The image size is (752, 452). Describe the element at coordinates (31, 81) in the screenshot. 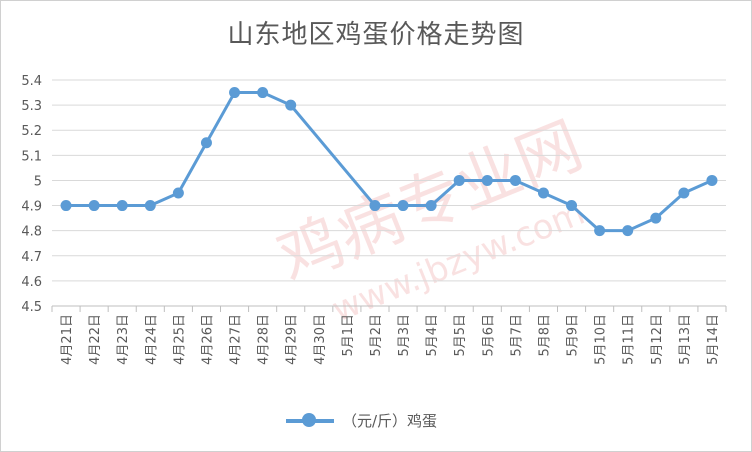

I see `y-tick-label: 5.4` at that location.